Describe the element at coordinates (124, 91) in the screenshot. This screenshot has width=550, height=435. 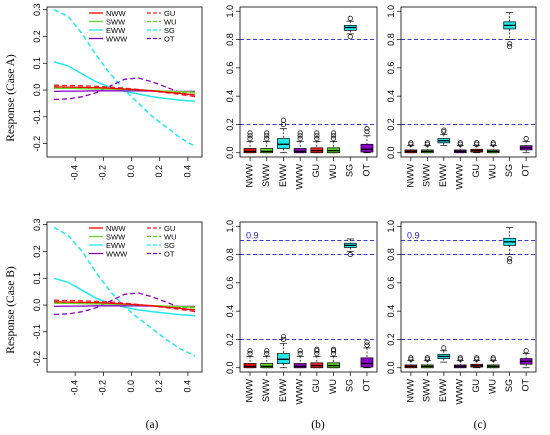
I see `series-line-nww` at that location.